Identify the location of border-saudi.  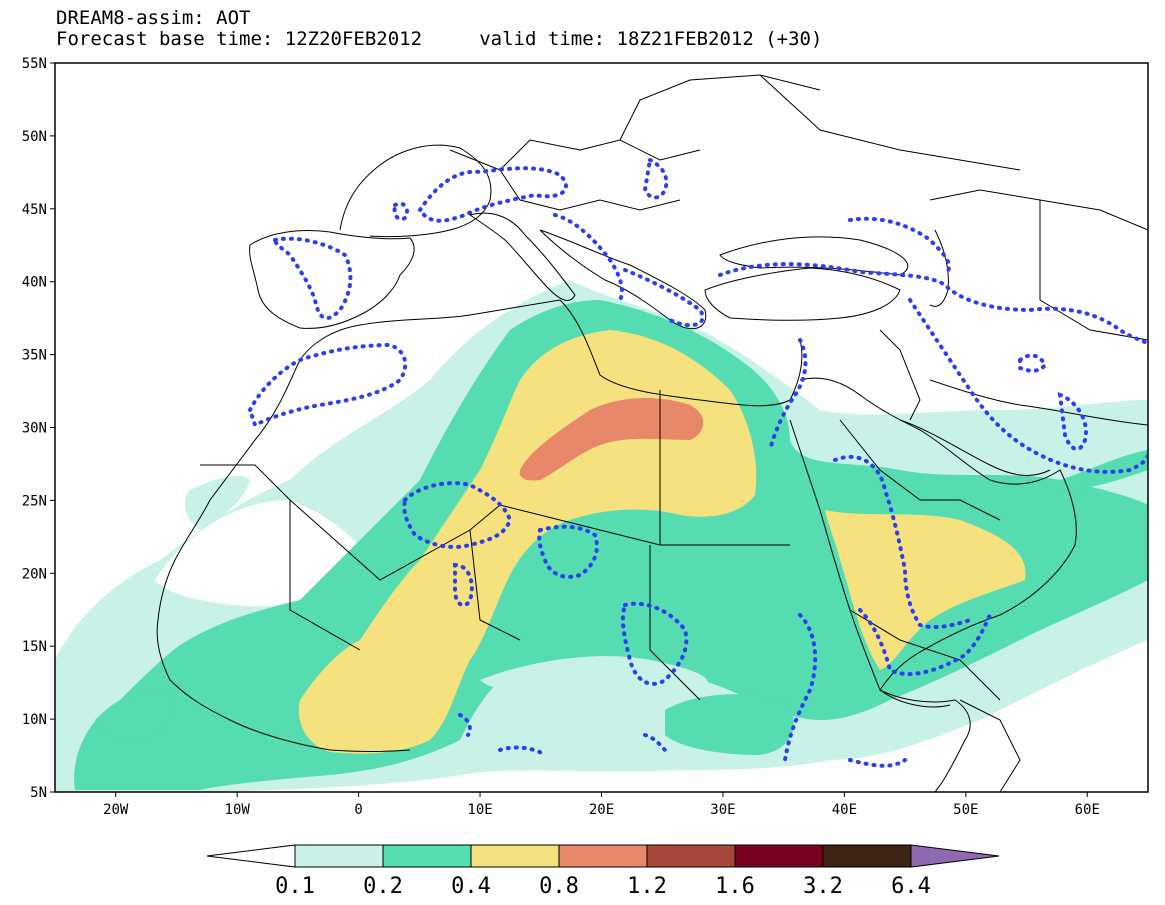
(920, 470).